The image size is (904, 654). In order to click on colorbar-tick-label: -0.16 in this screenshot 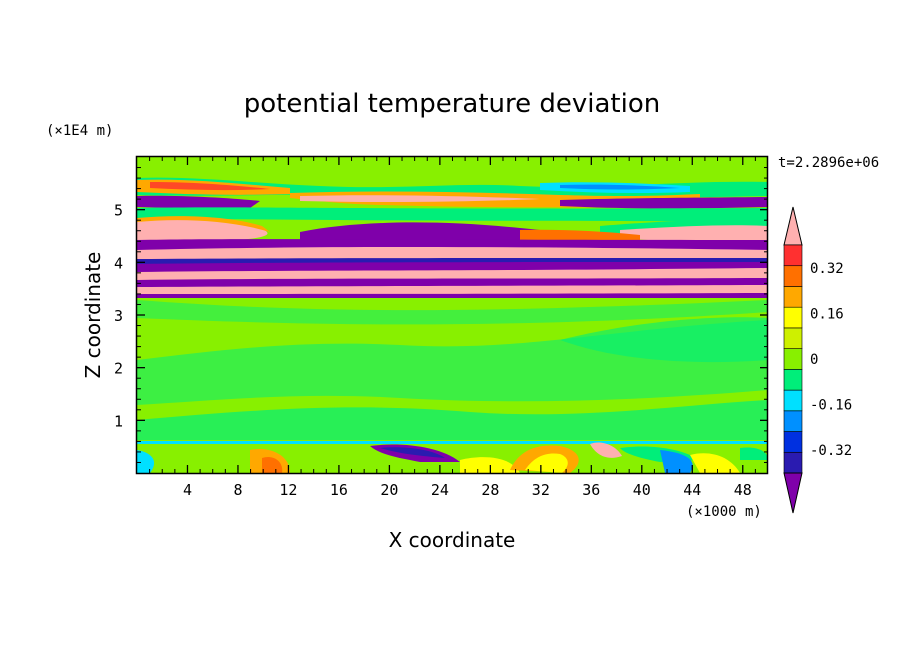, I will do `click(831, 406)`.